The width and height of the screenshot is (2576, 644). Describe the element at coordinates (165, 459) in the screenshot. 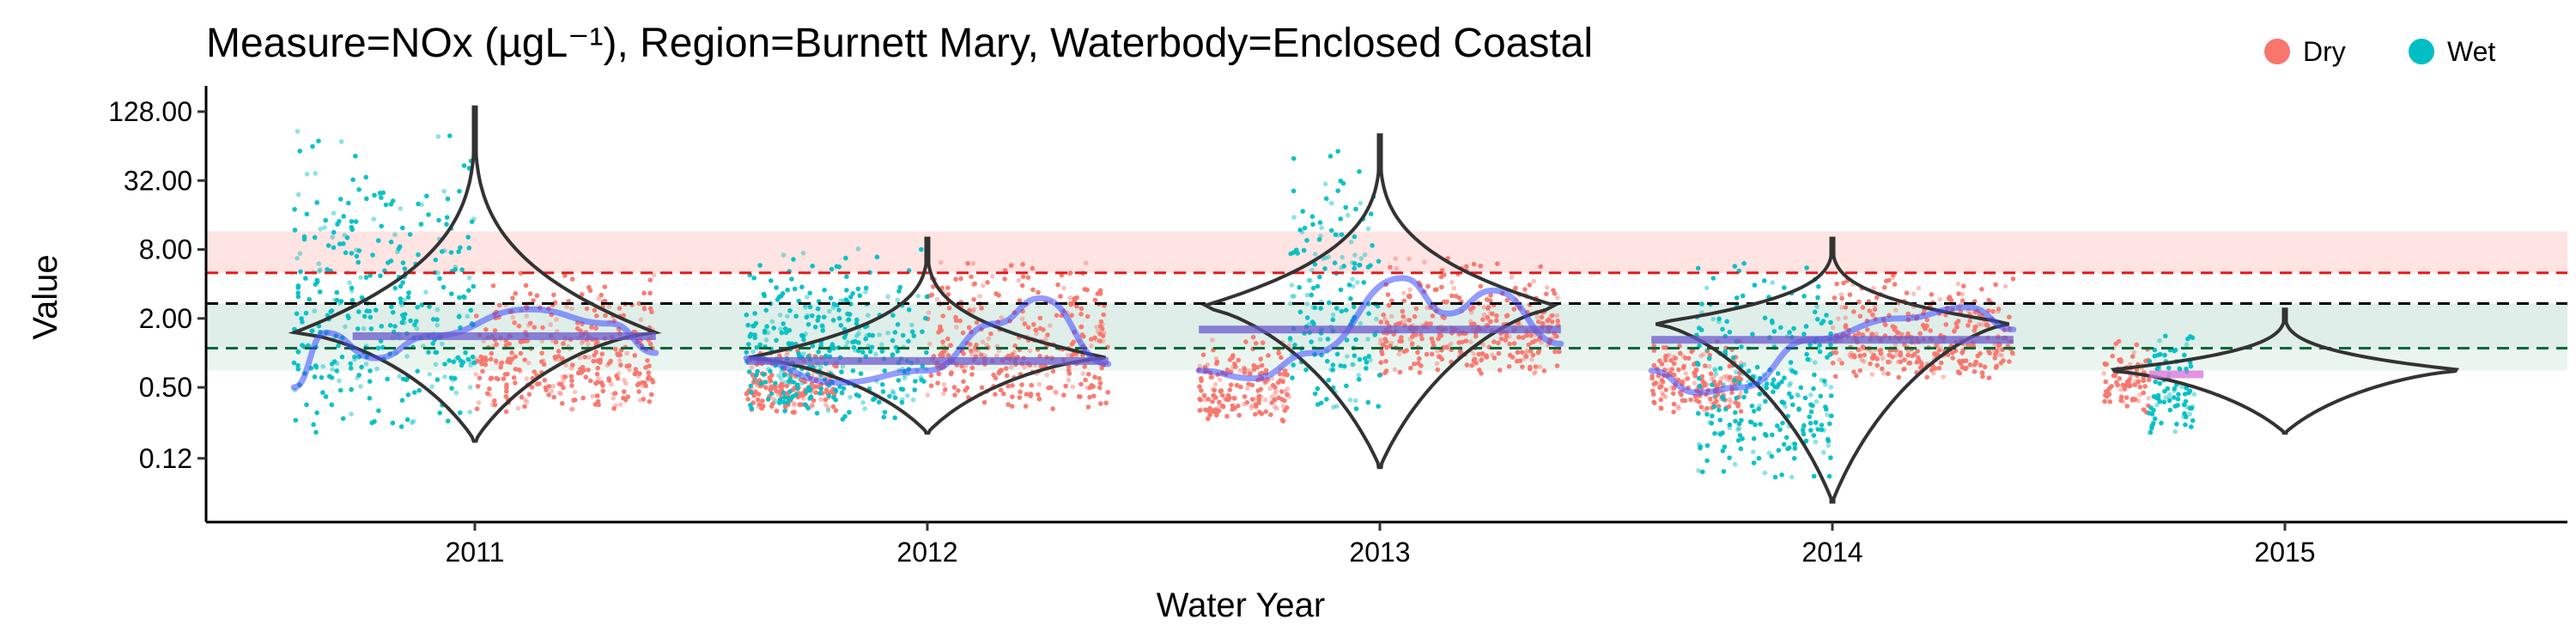

I see `y-tick-label: 0.12` at that location.